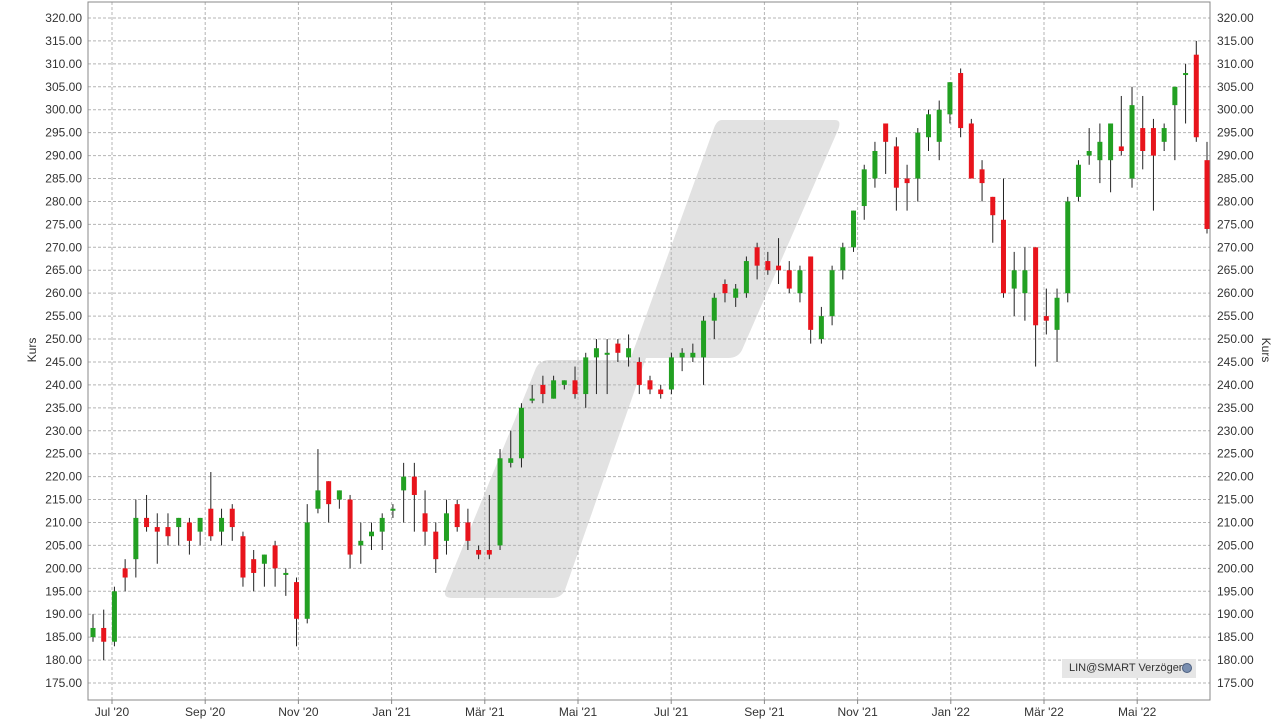  I want to click on y-tick-label-left: 255.00, so click(63, 316).